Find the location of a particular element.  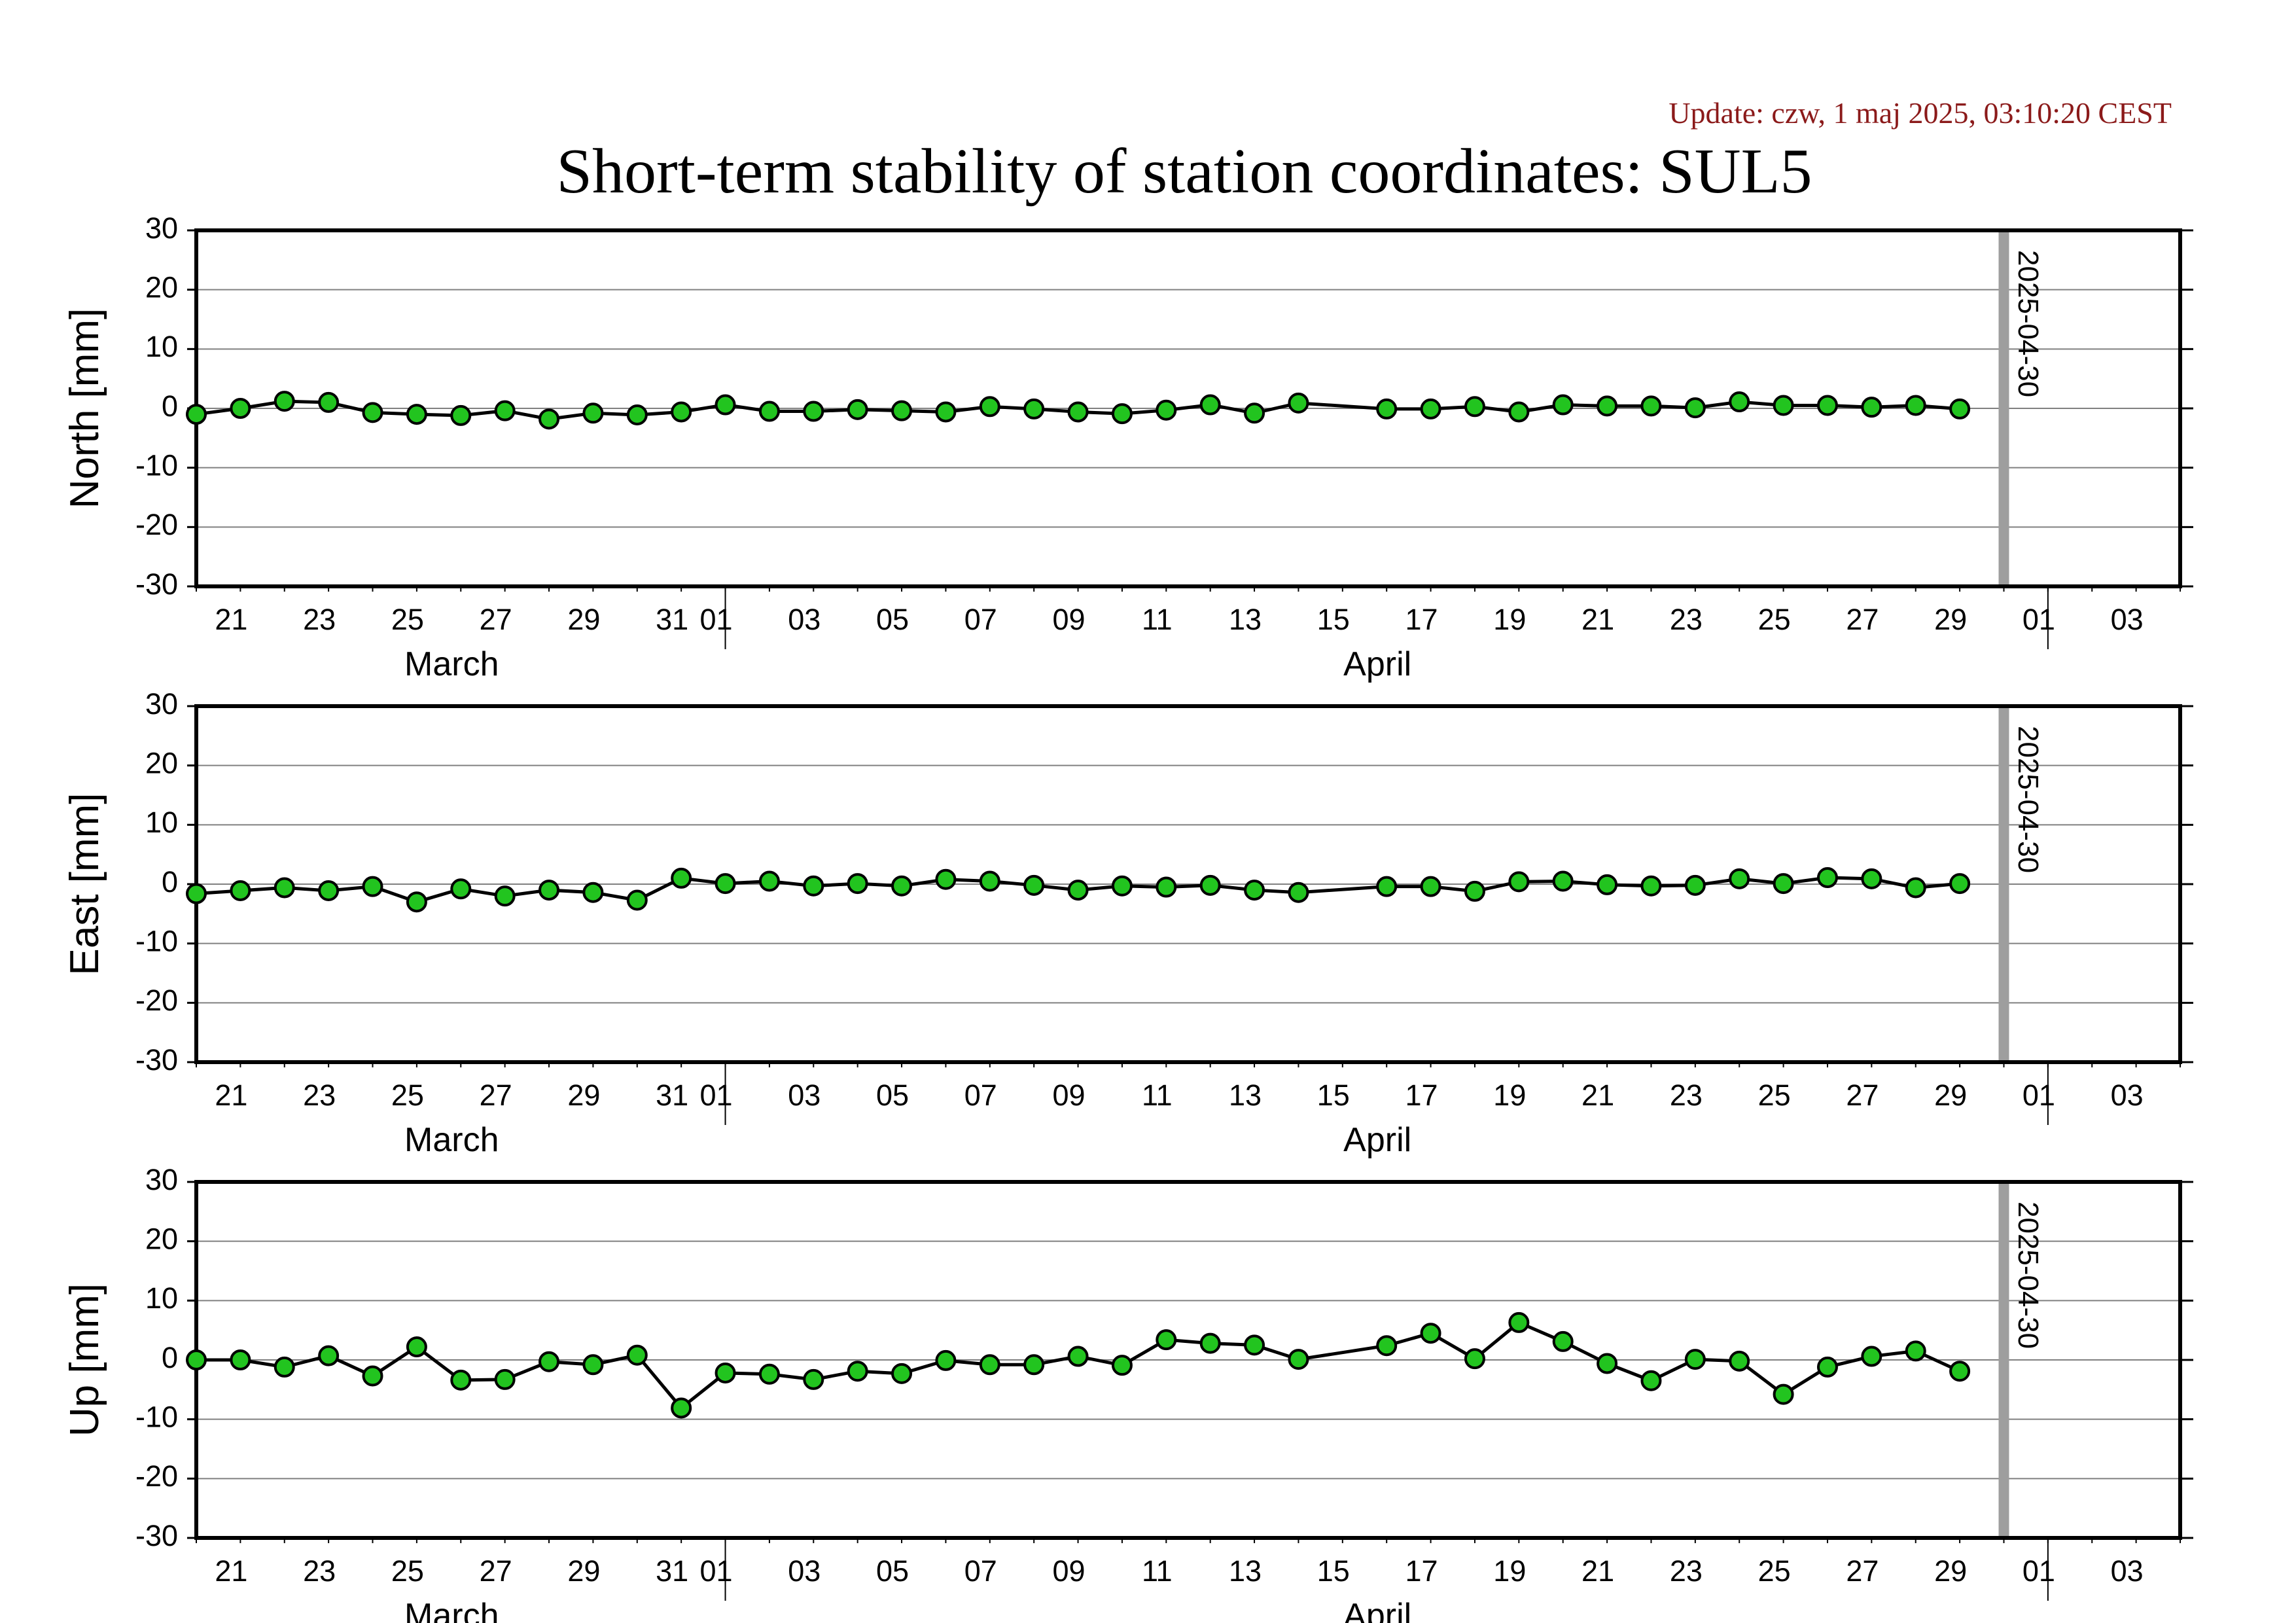

y-axis-label: East [mm] is located at coordinates (84, 884).